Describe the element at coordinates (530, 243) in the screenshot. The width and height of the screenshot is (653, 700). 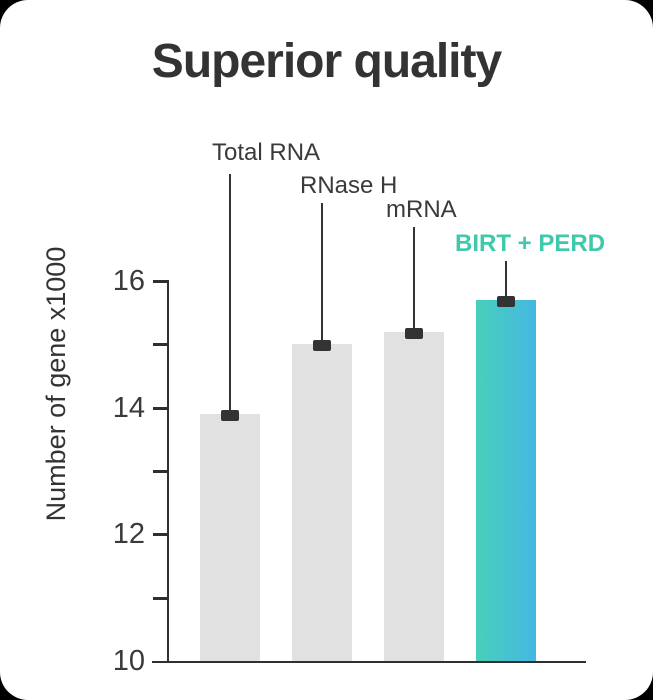
I see `category-label-birt-perd: BIRT + PERD` at that location.